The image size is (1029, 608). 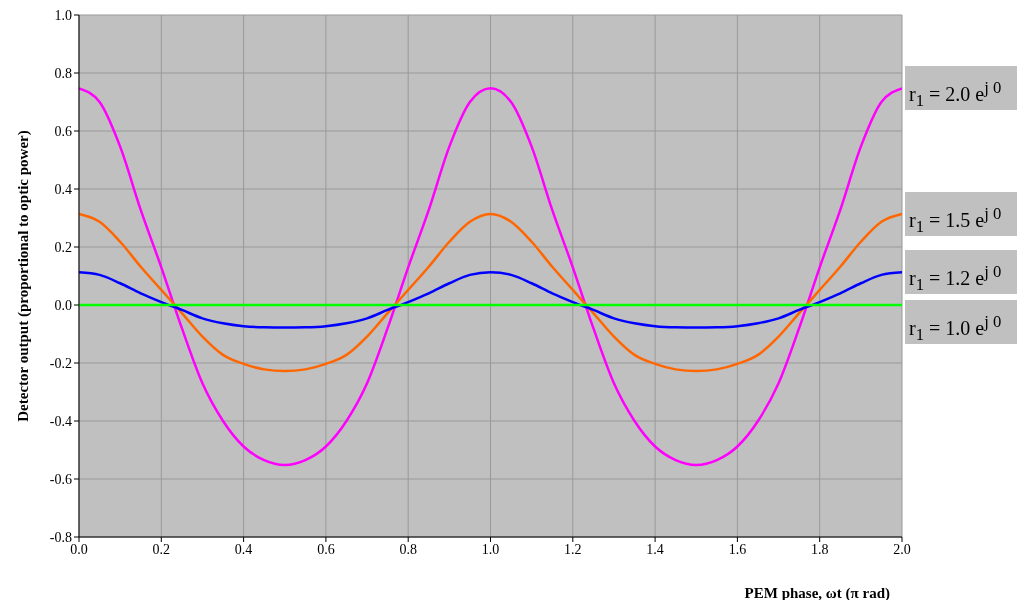 I want to click on x-tick-label: 0.0, so click(x=79, y=549).